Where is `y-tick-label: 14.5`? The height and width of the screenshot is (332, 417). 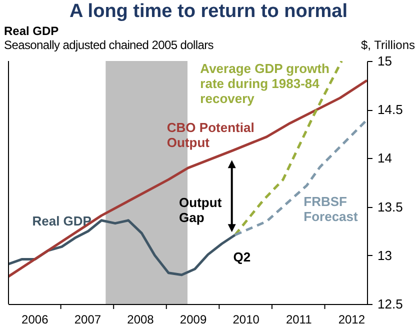
y-tick-label: 14.5 is located at coordinates (390, 110).